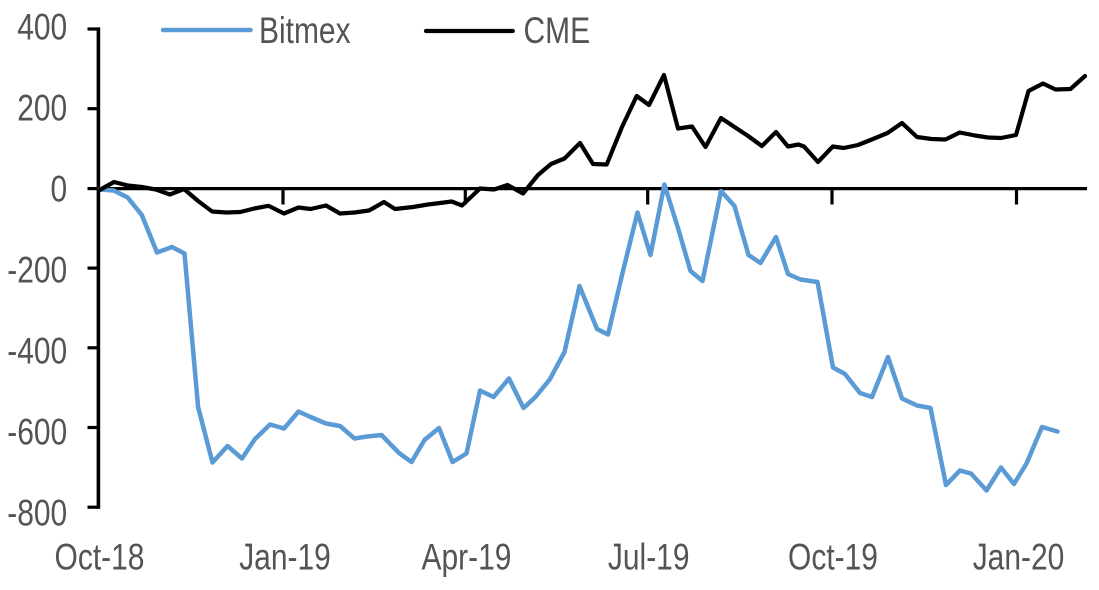  Describe the element at coordinates (37, 271) in the screenshot. I see `svg-text: -200` at that location.